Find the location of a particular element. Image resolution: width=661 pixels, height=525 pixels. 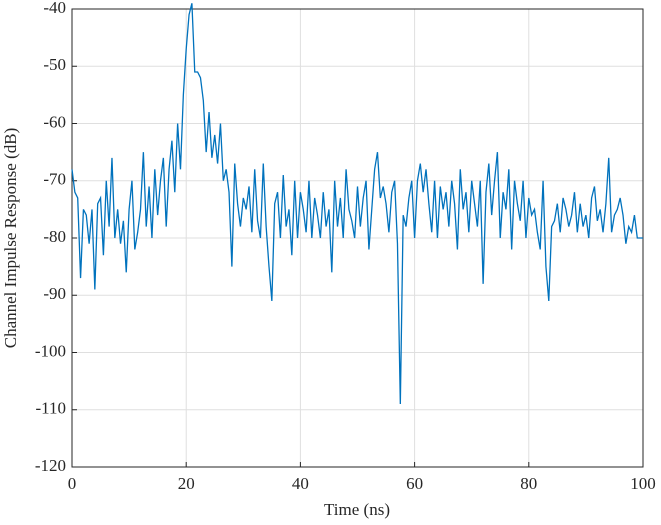

y-axis-label: Channel Impulse Response (dB) is located at coordinates (10, 238).